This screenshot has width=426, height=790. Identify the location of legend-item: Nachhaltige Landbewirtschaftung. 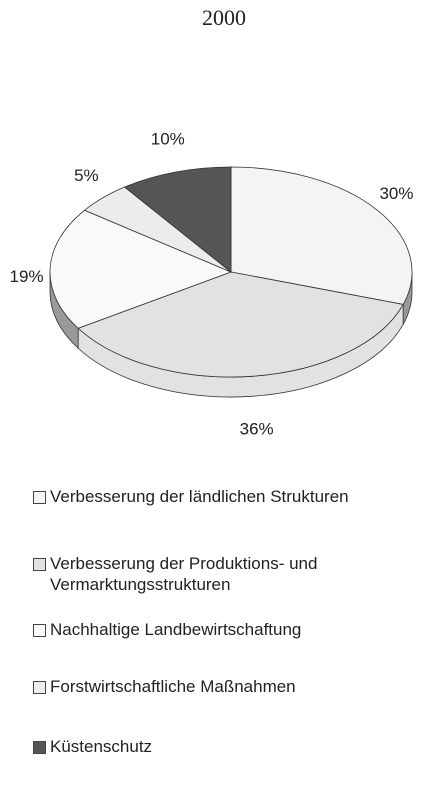
(228, 629).